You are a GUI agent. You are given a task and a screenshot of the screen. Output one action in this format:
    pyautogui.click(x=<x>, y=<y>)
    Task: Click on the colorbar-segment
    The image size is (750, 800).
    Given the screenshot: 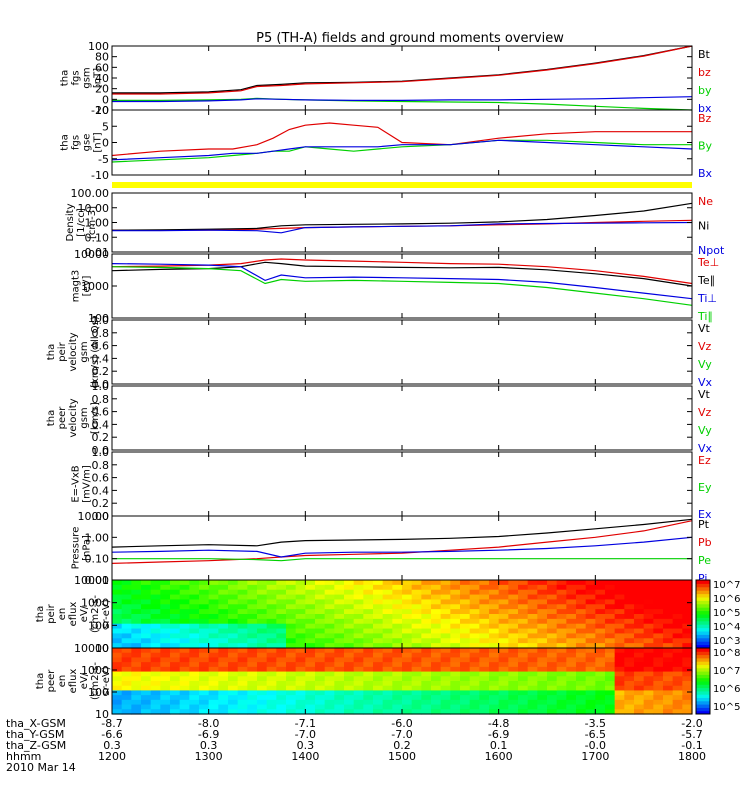 What is the action you would take?
    pyautogui.click(x=703, y=699)
    